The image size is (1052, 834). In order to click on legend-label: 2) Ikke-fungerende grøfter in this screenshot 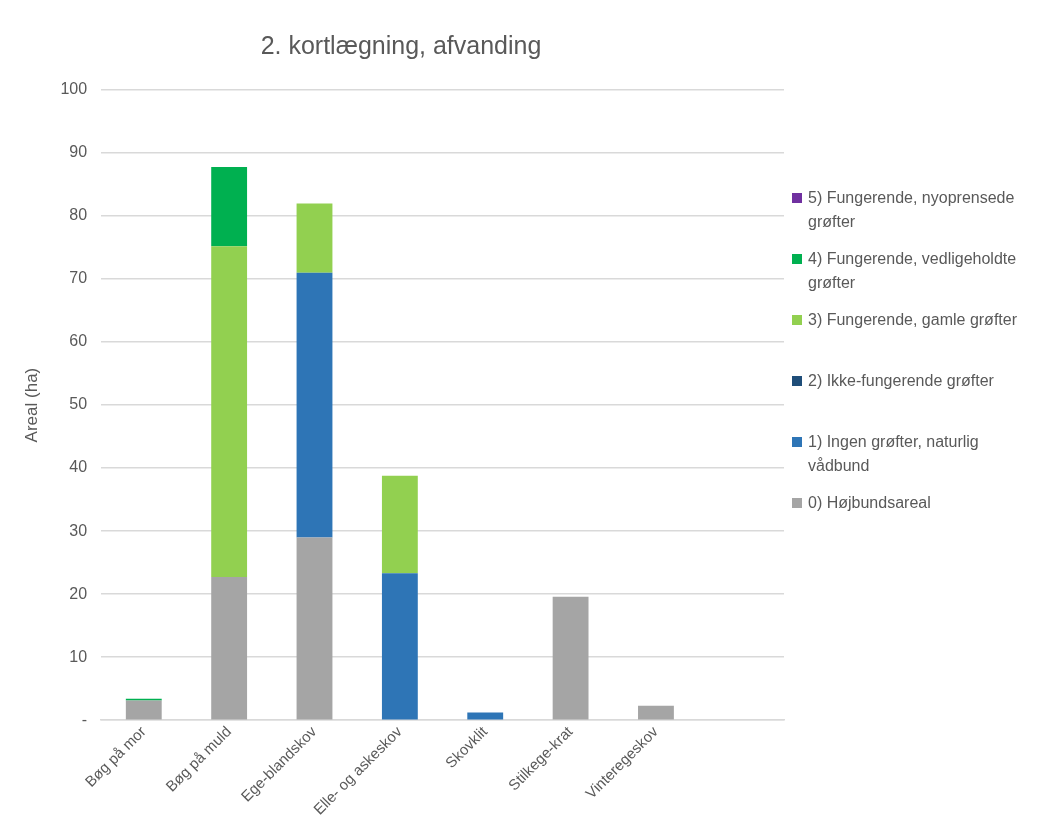, I will do `click(901, 381)`.